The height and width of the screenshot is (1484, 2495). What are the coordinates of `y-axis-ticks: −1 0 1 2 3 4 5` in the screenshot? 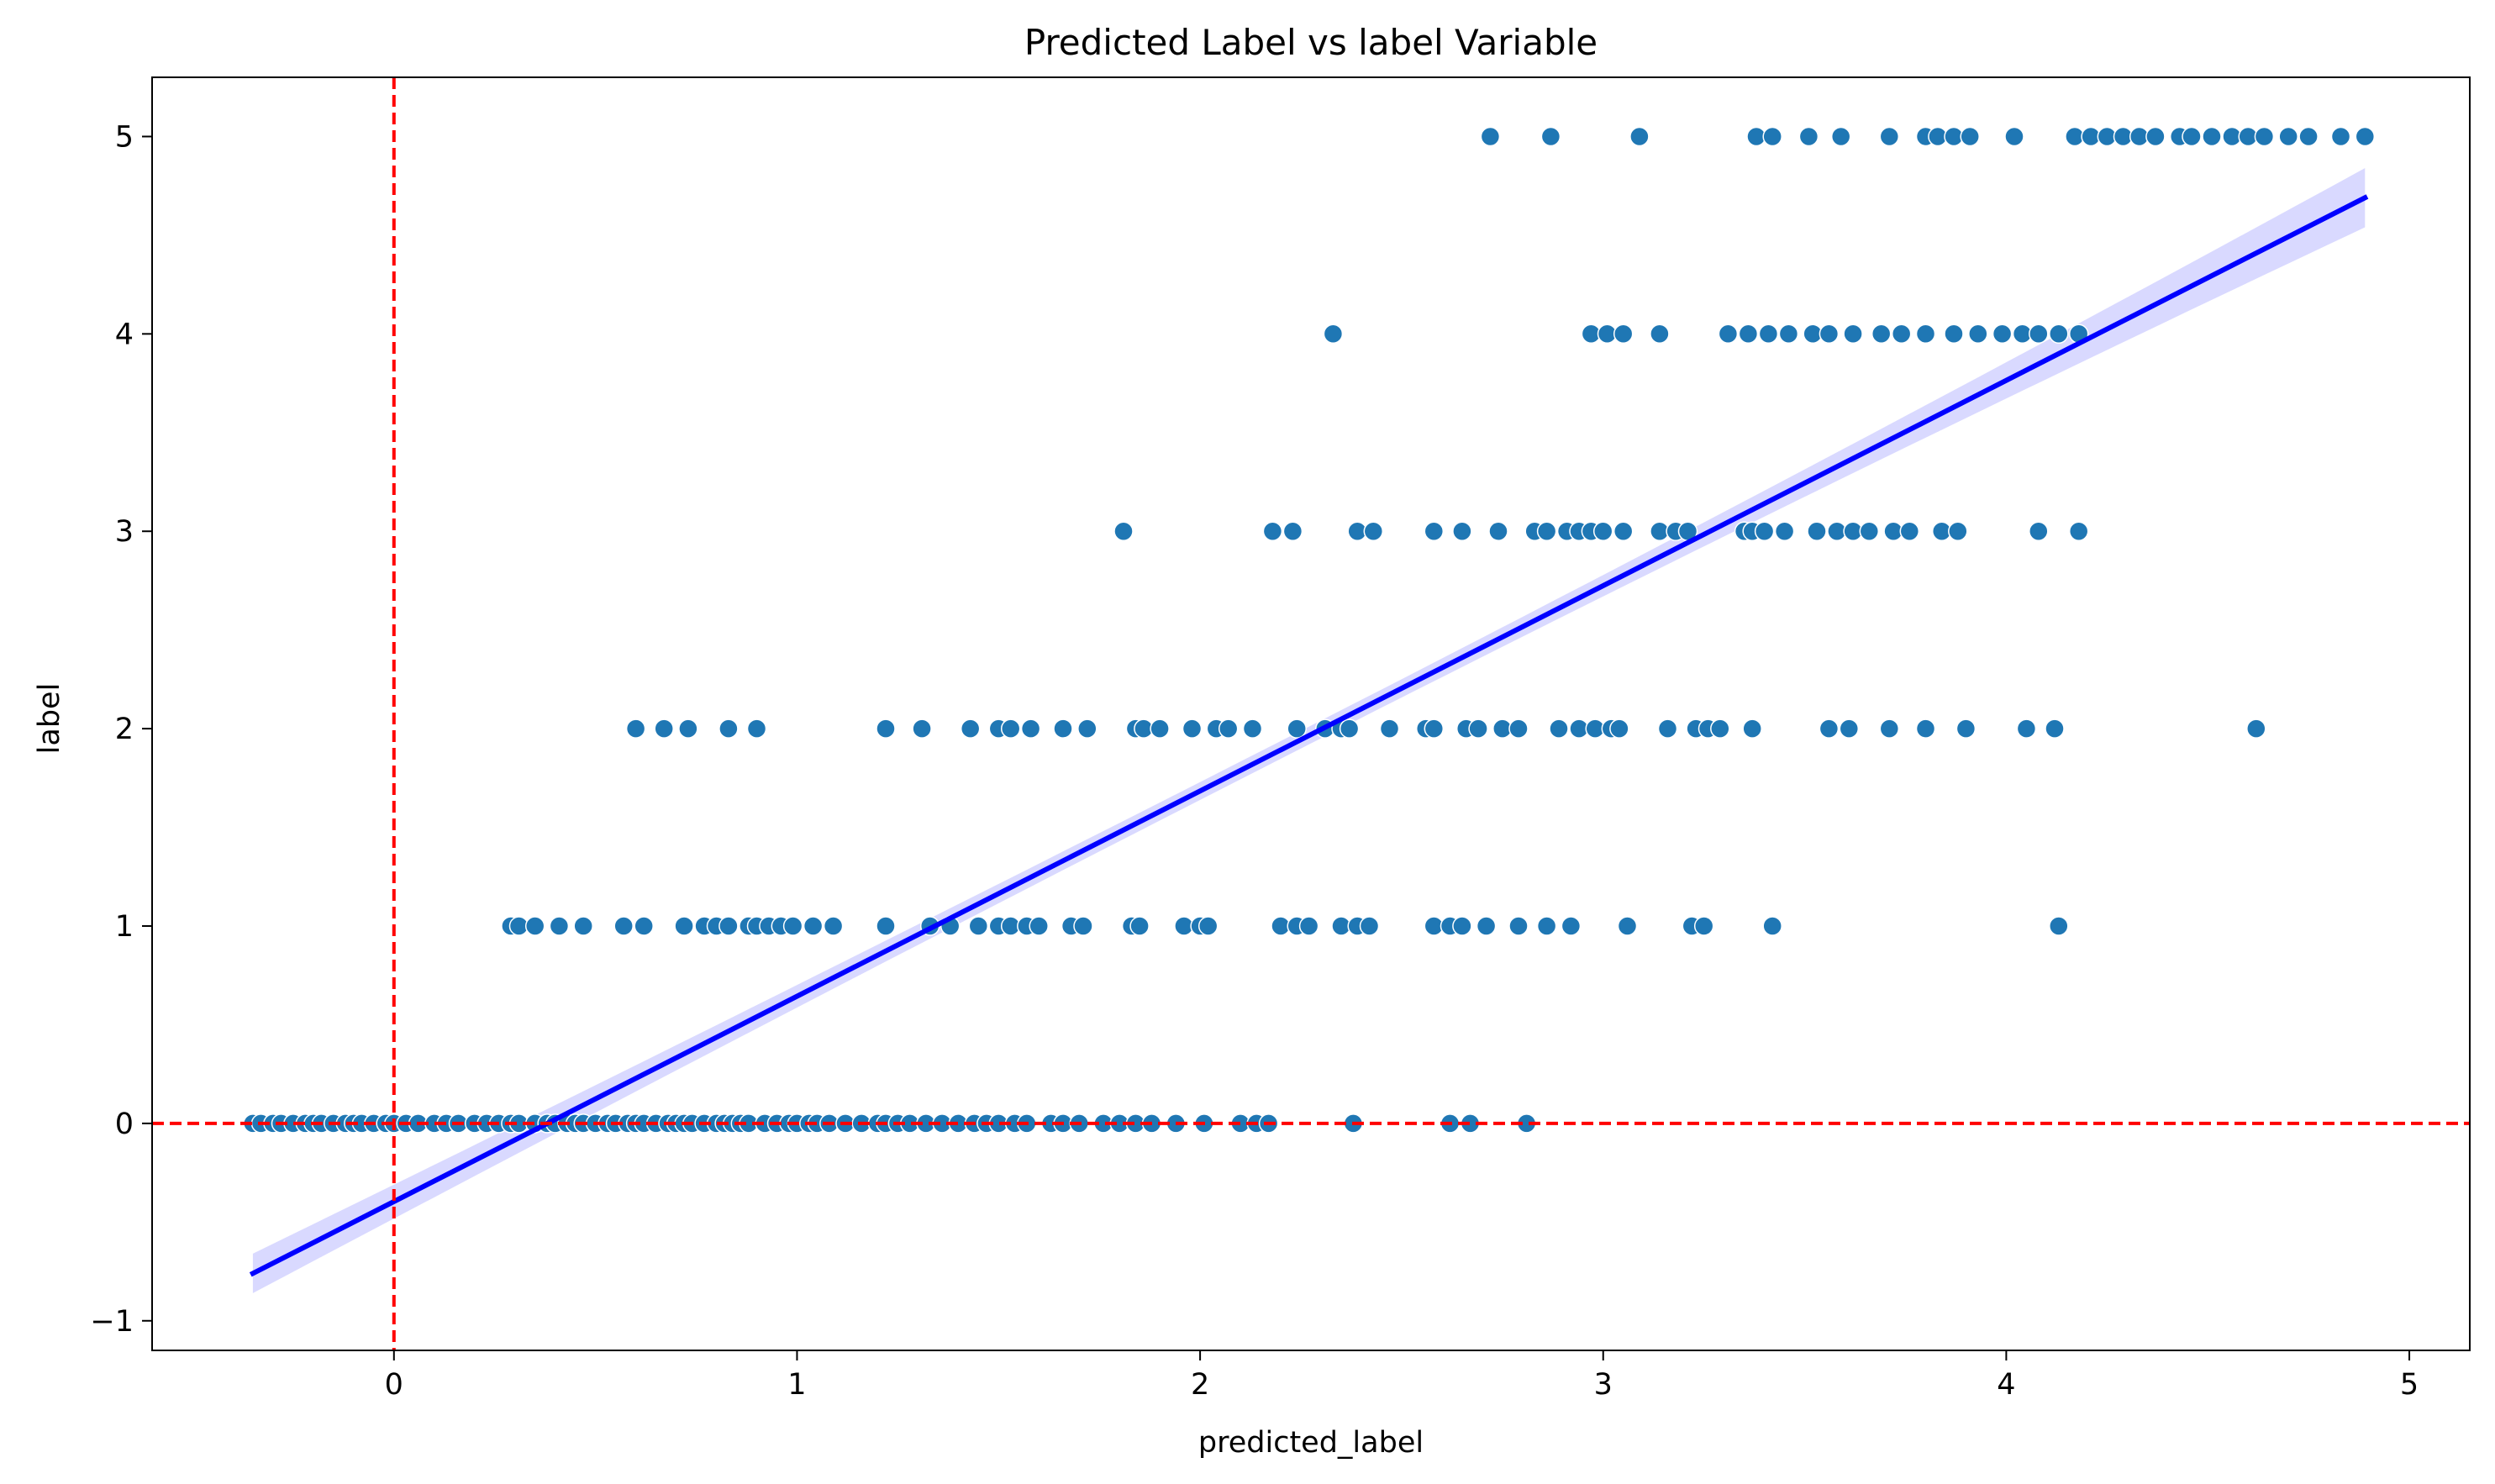 It's located at (121, 730).